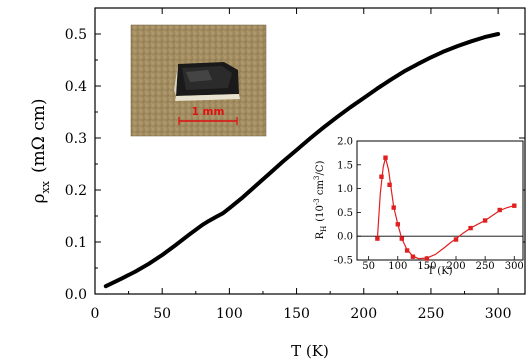  Describe the element at coordinates (439, 271) in the screenshot. I see `inset-x-axis-label: T (K)` at that location.